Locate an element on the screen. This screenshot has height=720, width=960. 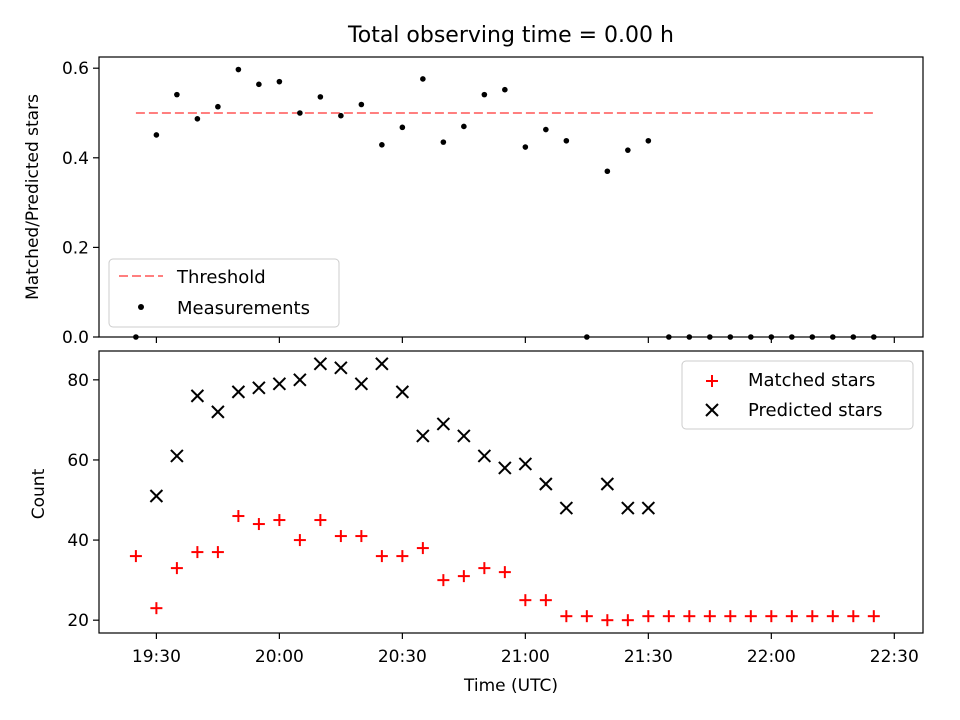
legend-measurements-label: Measurements is located at coordinates (243, 308).